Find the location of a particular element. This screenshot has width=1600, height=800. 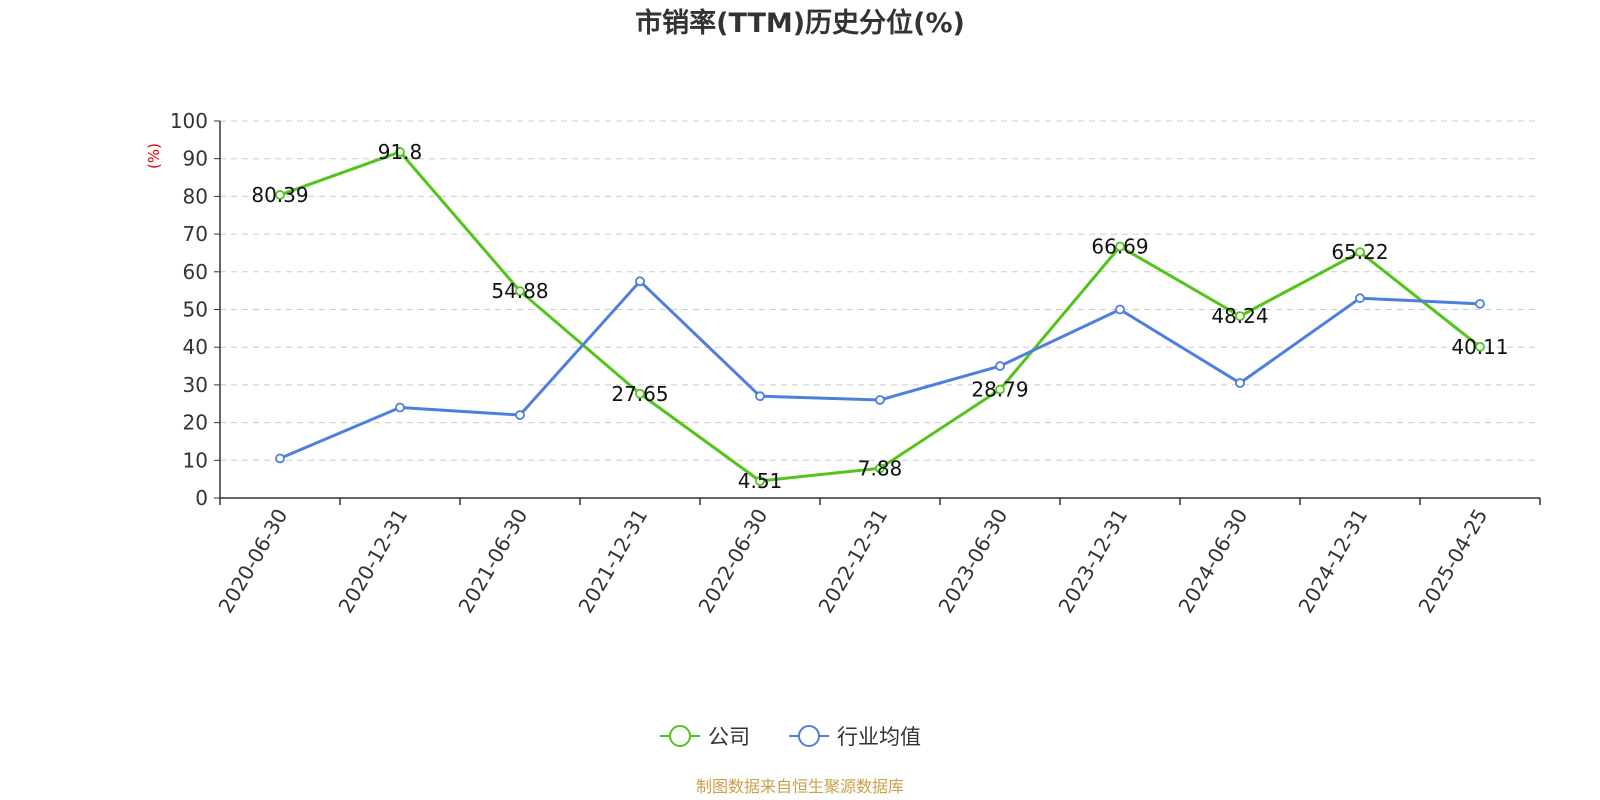

data-label: 54.88 is located at coordinates (519, 291).